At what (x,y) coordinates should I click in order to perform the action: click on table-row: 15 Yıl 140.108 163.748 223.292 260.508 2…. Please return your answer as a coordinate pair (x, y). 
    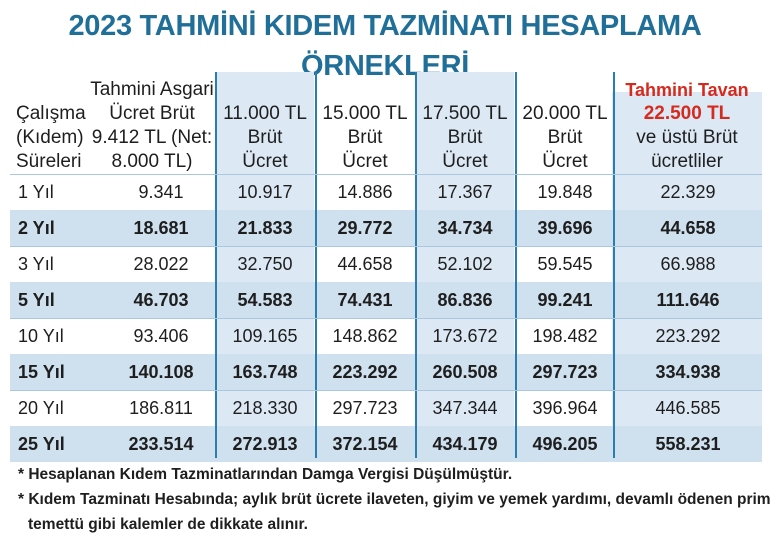
    Looking at the image, I should click on (386, 372).